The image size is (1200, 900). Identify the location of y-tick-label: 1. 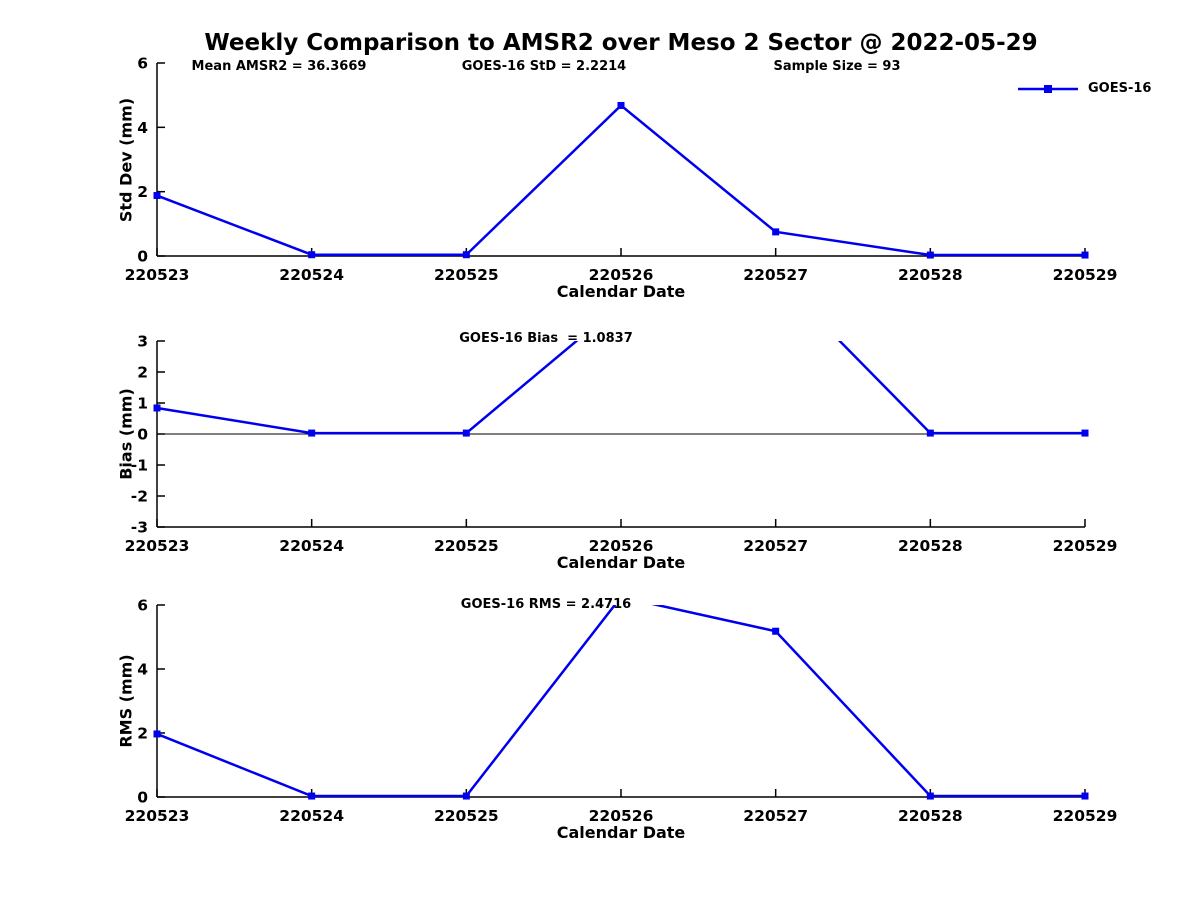
(142, 404).